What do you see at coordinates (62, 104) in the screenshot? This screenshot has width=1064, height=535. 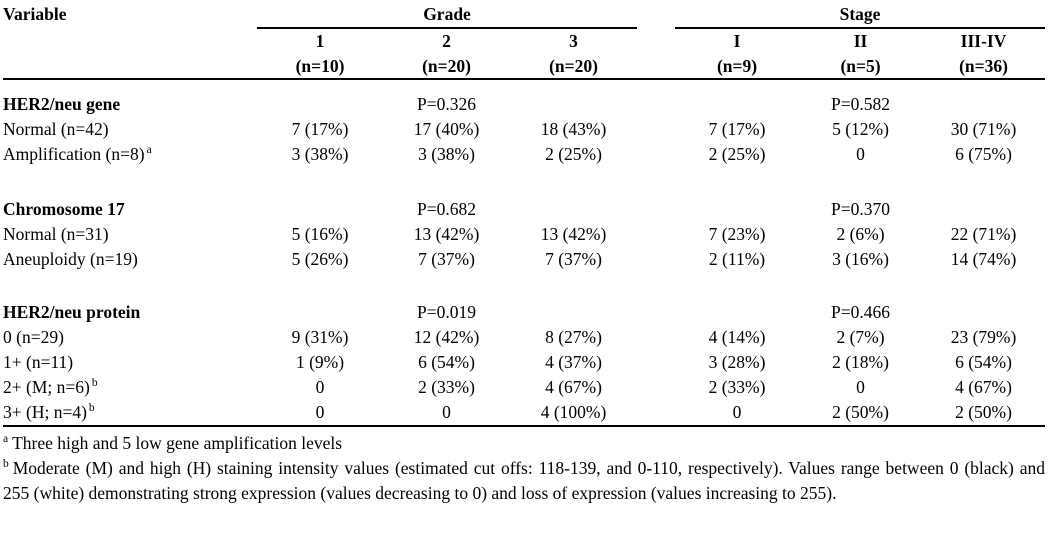 I see `section-title: HER2/neu gene` at bounding box center [62, 104].